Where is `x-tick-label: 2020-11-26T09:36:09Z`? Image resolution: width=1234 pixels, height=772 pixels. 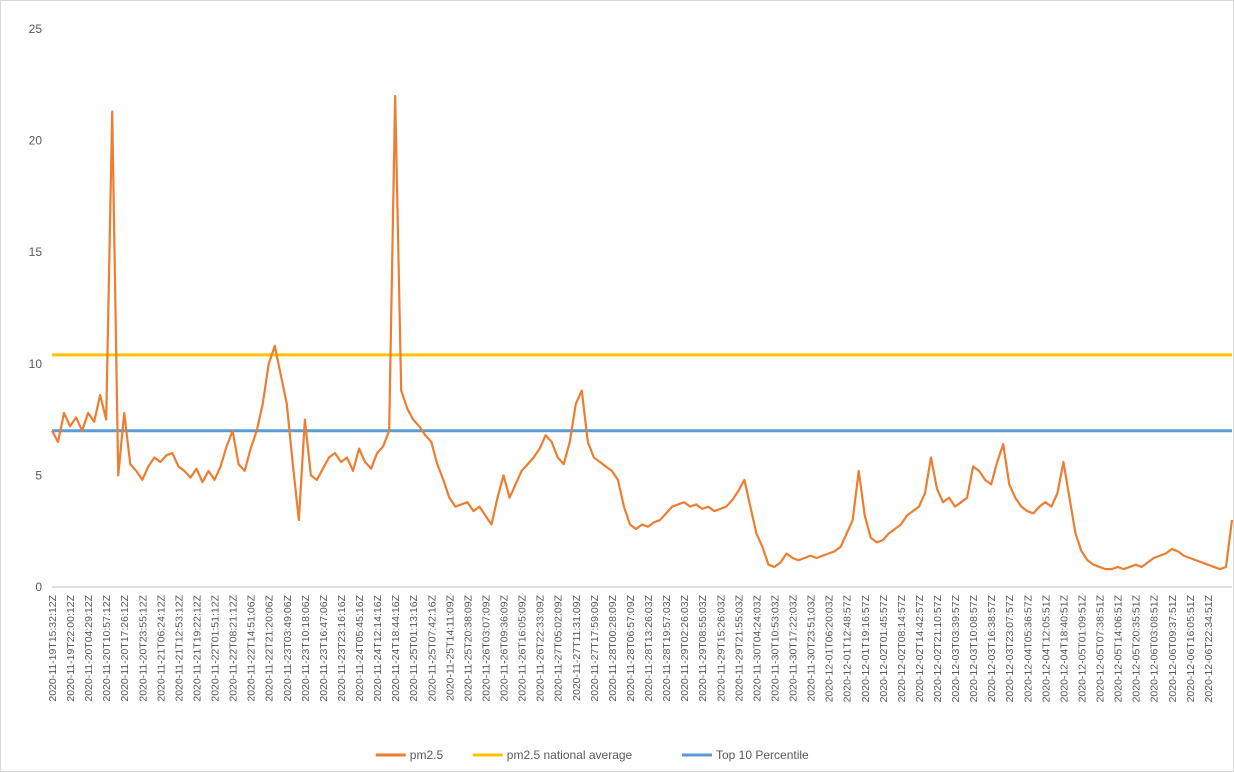
x-tick-label: 2020-11-26T09:36:09Z is located at coordinates (505, 647).